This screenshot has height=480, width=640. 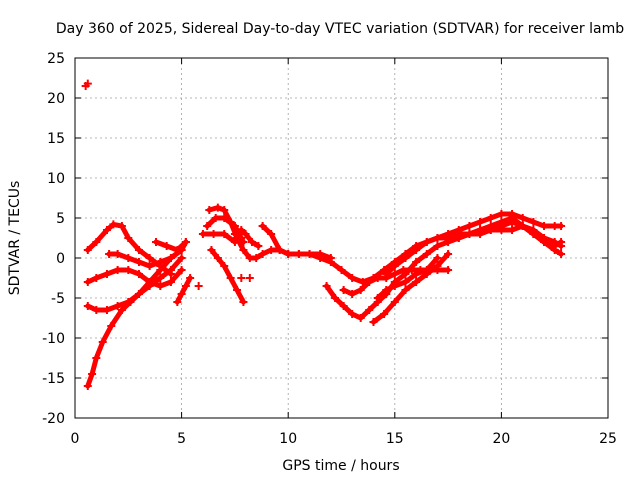 What do you see at coordinates (60, 219) in the screenshot?
I see `y-tick-label: 5` at bounding box center [60, 219].